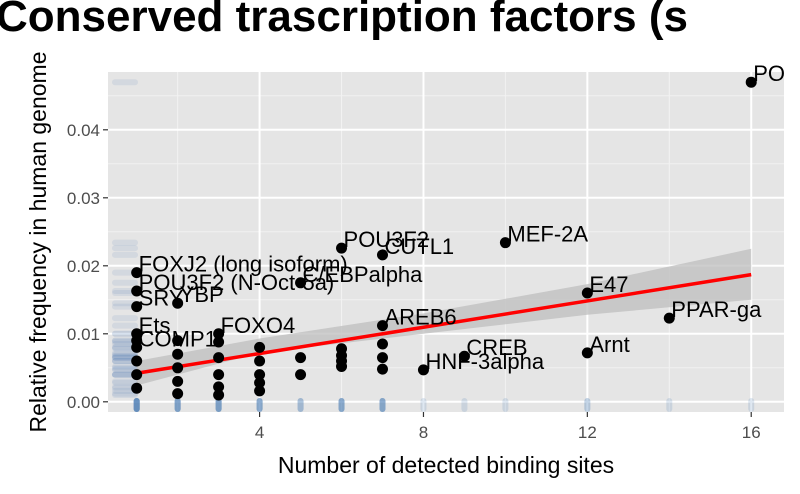 The width and height of the screenshot is (800, 494). I want to click on x-tick-label: 16, so click(751, 432).